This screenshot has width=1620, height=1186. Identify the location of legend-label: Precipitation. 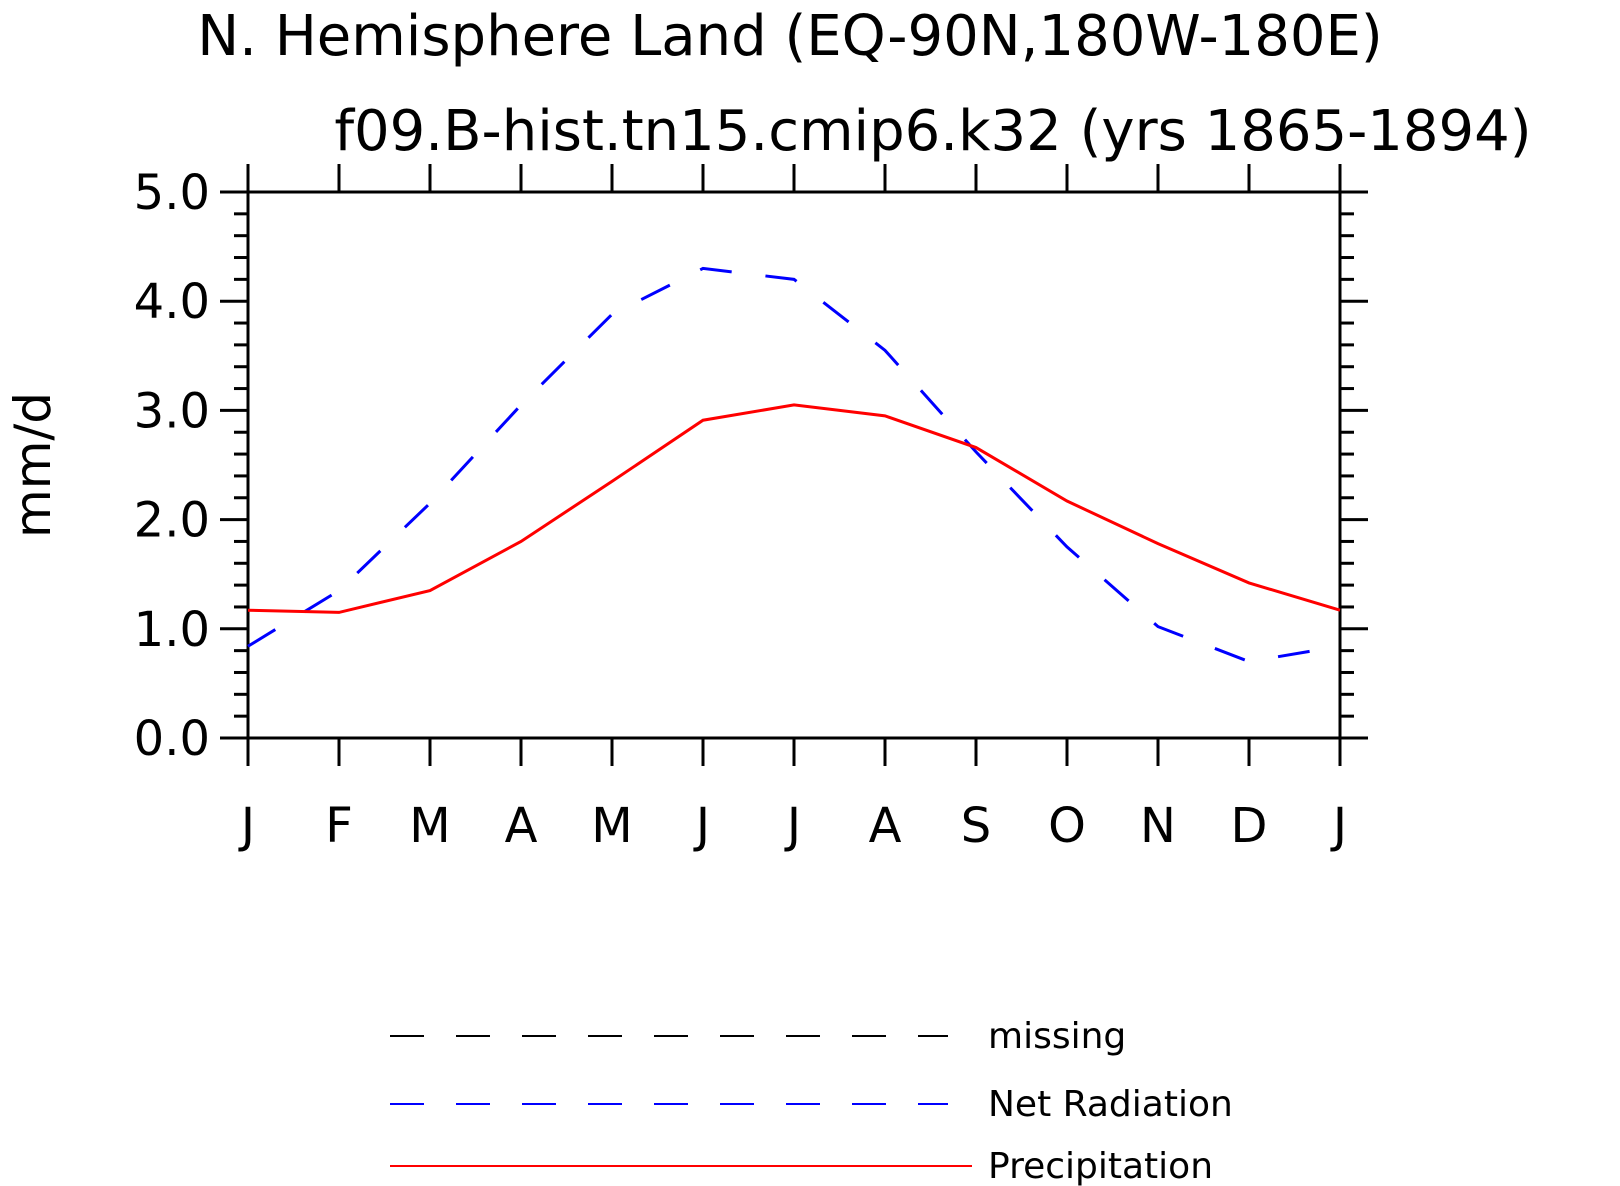
(1100, 1166).